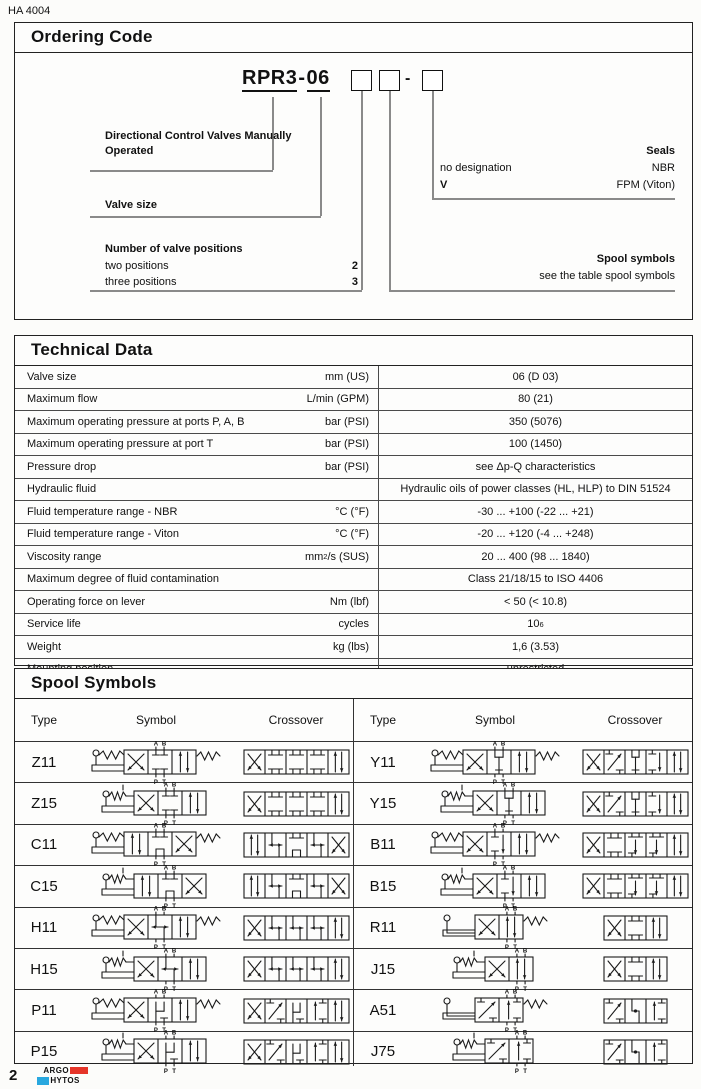 This screenshot has height=1089, width=701. I want to click on code-box-positions, so click(361, 80).